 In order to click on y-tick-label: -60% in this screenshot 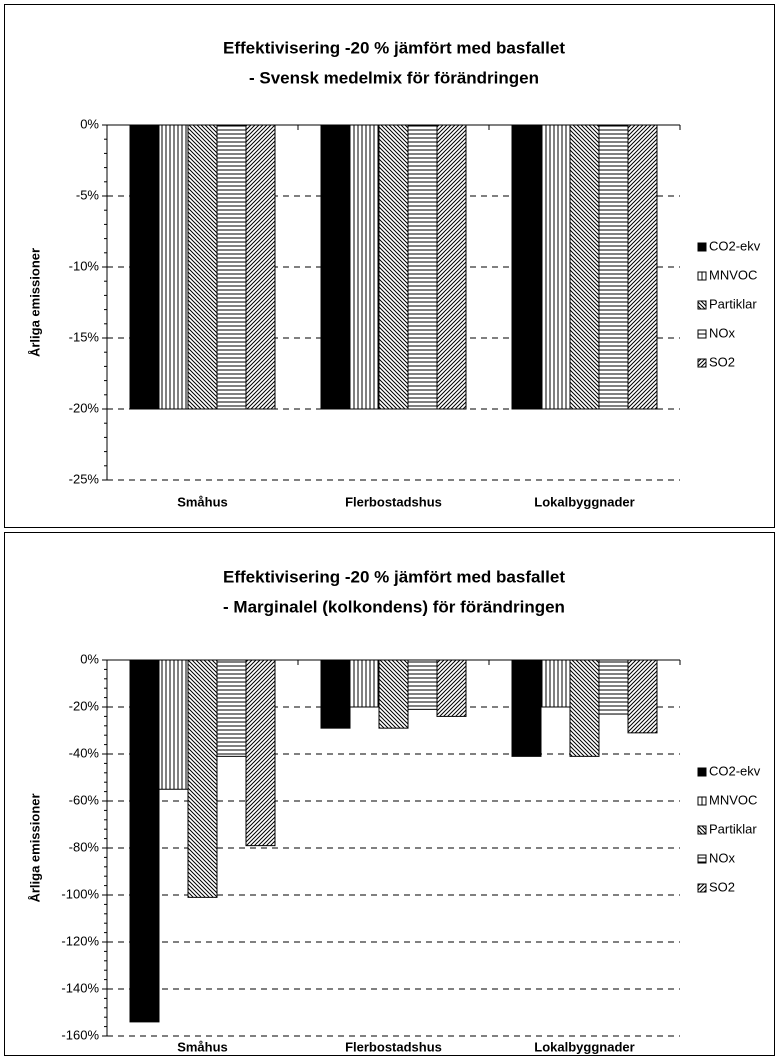, I will do `click(84, 799)`.